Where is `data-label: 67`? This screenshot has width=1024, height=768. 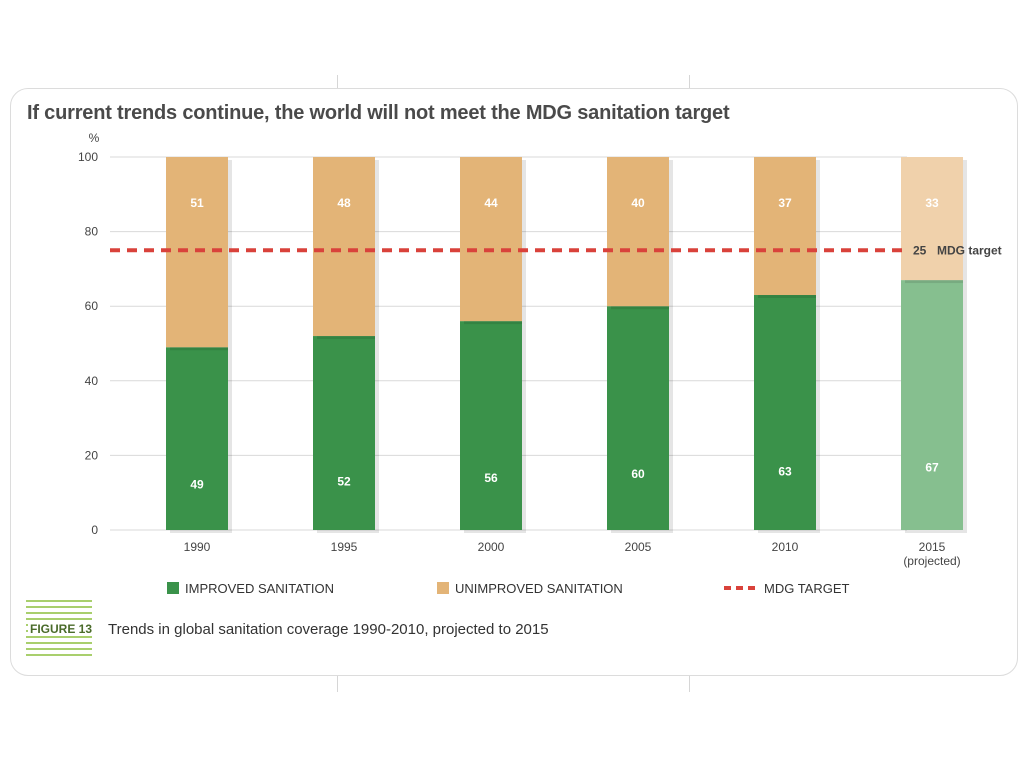
data-label: 67 is located at coordinates (932, 468).